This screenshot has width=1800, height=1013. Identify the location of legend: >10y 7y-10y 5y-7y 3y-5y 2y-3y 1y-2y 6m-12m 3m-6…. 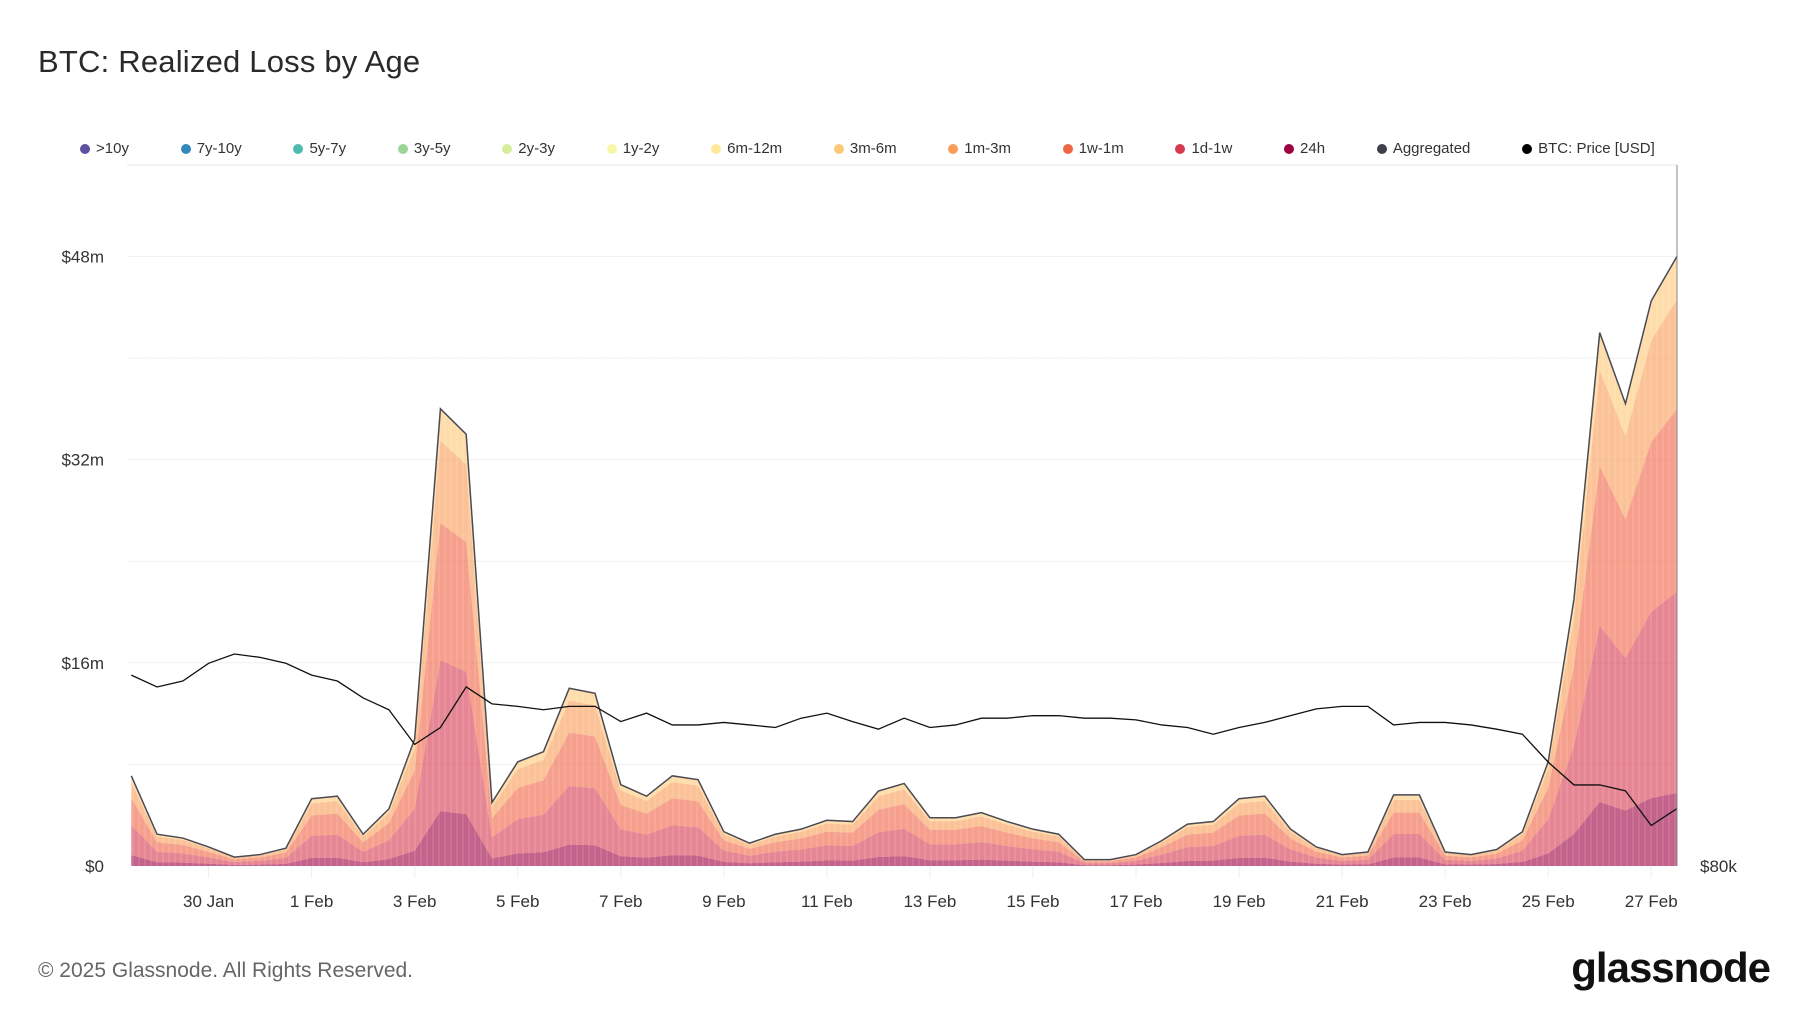
(867, 148).